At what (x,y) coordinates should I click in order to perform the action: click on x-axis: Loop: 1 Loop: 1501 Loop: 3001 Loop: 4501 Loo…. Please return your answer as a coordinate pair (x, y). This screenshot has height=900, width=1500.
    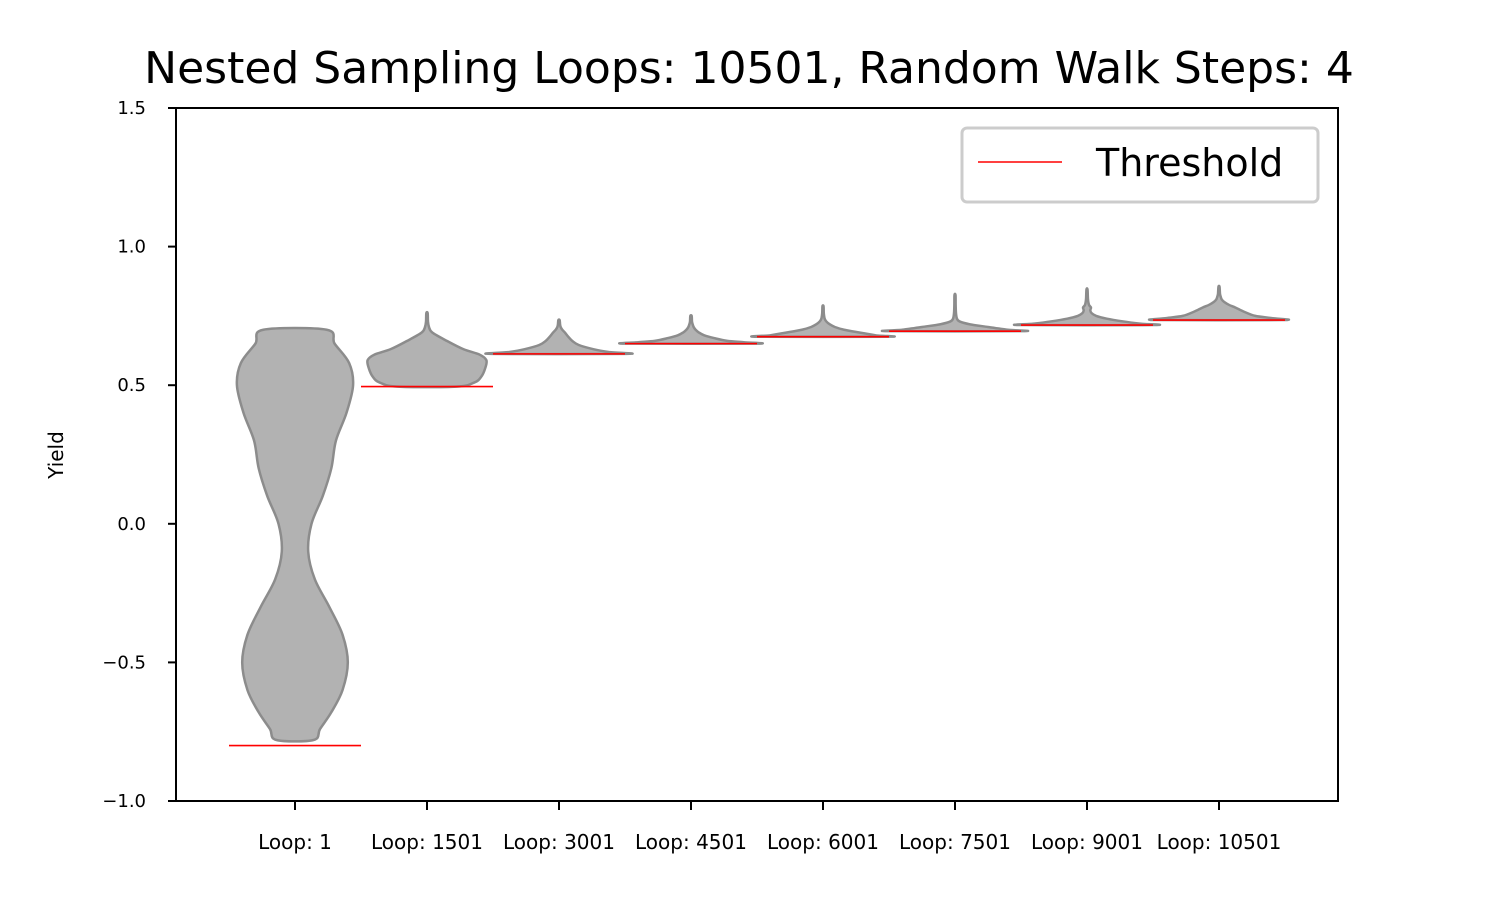
    Looking at the image, I should click on (769, 827).